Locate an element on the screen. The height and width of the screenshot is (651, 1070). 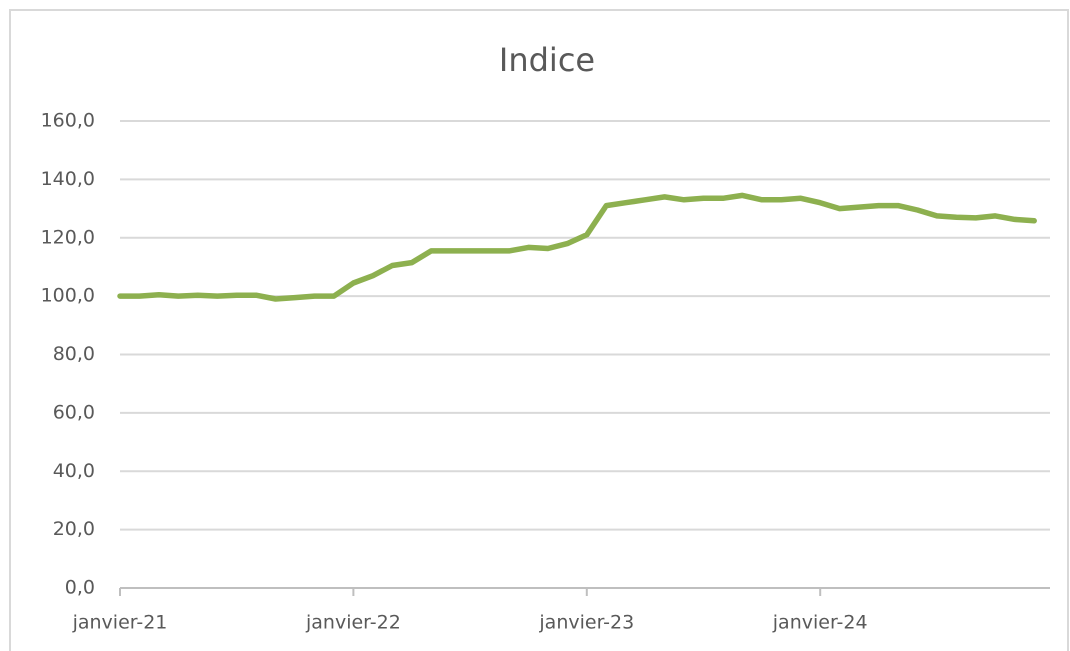
y-tick-label: 100,0 is located at coordinates (68, 296).